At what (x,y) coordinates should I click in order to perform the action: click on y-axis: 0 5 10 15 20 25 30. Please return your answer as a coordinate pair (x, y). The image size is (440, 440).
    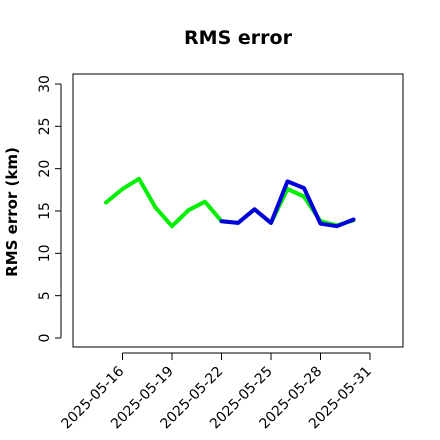
    Looking at the image, I should click on (49, 209).